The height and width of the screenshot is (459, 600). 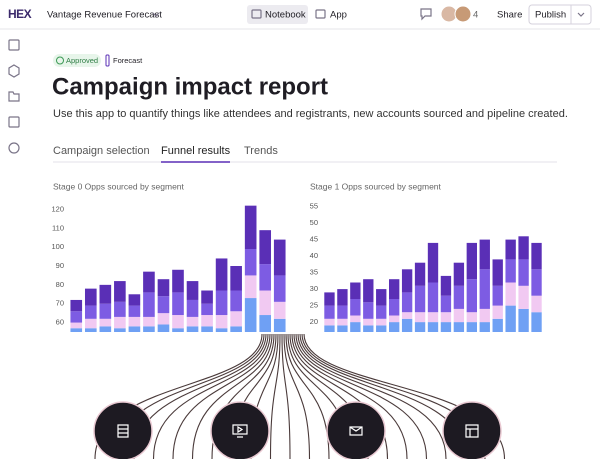 I want to click on logo: HEX, so click(x=20, y=14).